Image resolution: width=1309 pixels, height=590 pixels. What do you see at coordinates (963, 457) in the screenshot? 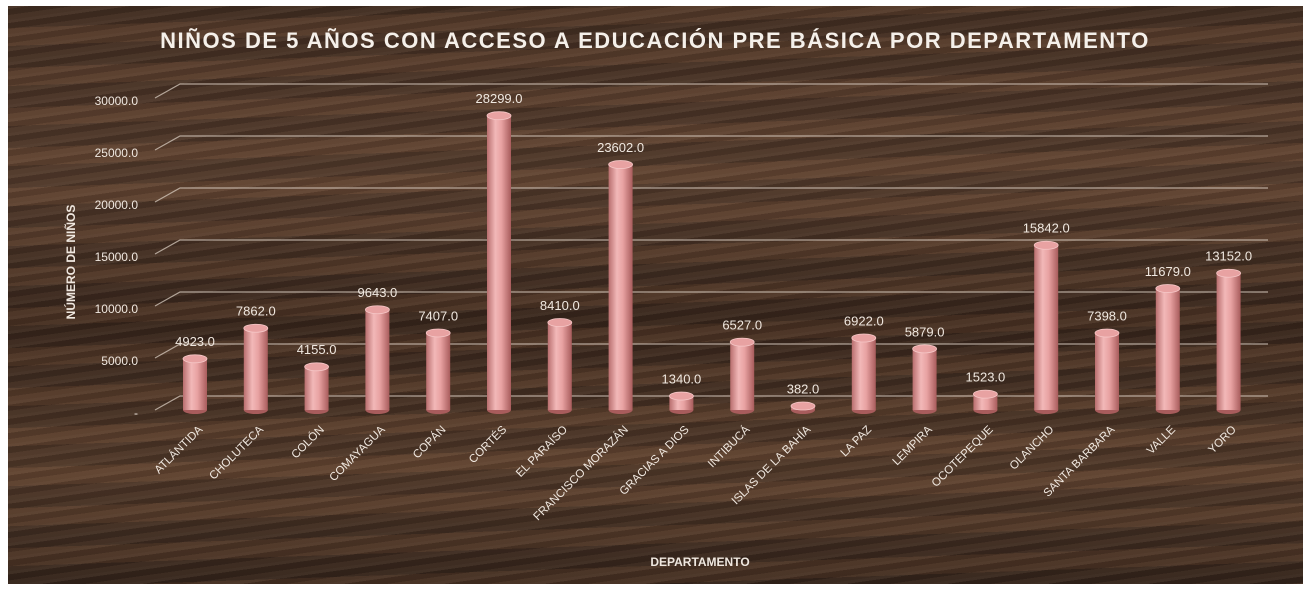
I see `x-tick-label: OCOTEPEQUE` at bounding box center [963, 457].